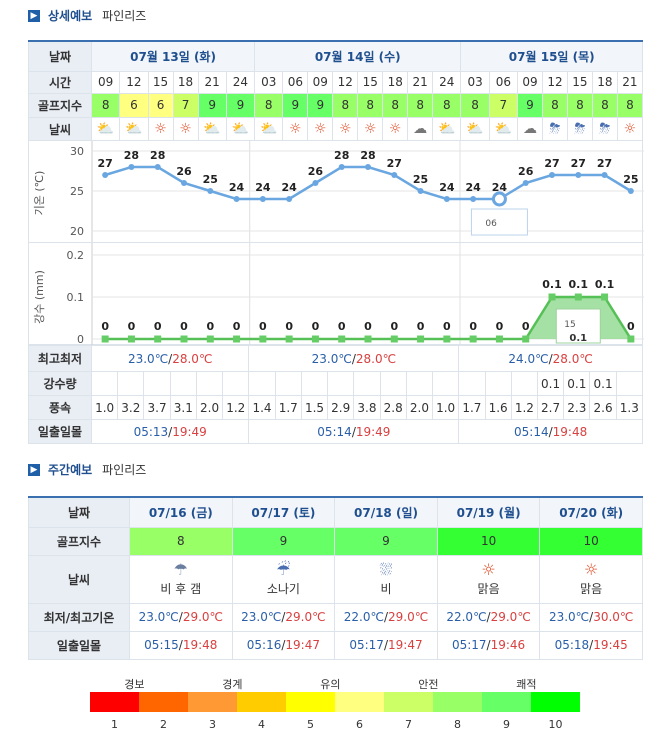 The height and width of the screenshot is (739, 671). What do you see at coordinates (420, 179) in the screenshot?
I see `temp-value-label: 25` at bounding box center [420, 179].